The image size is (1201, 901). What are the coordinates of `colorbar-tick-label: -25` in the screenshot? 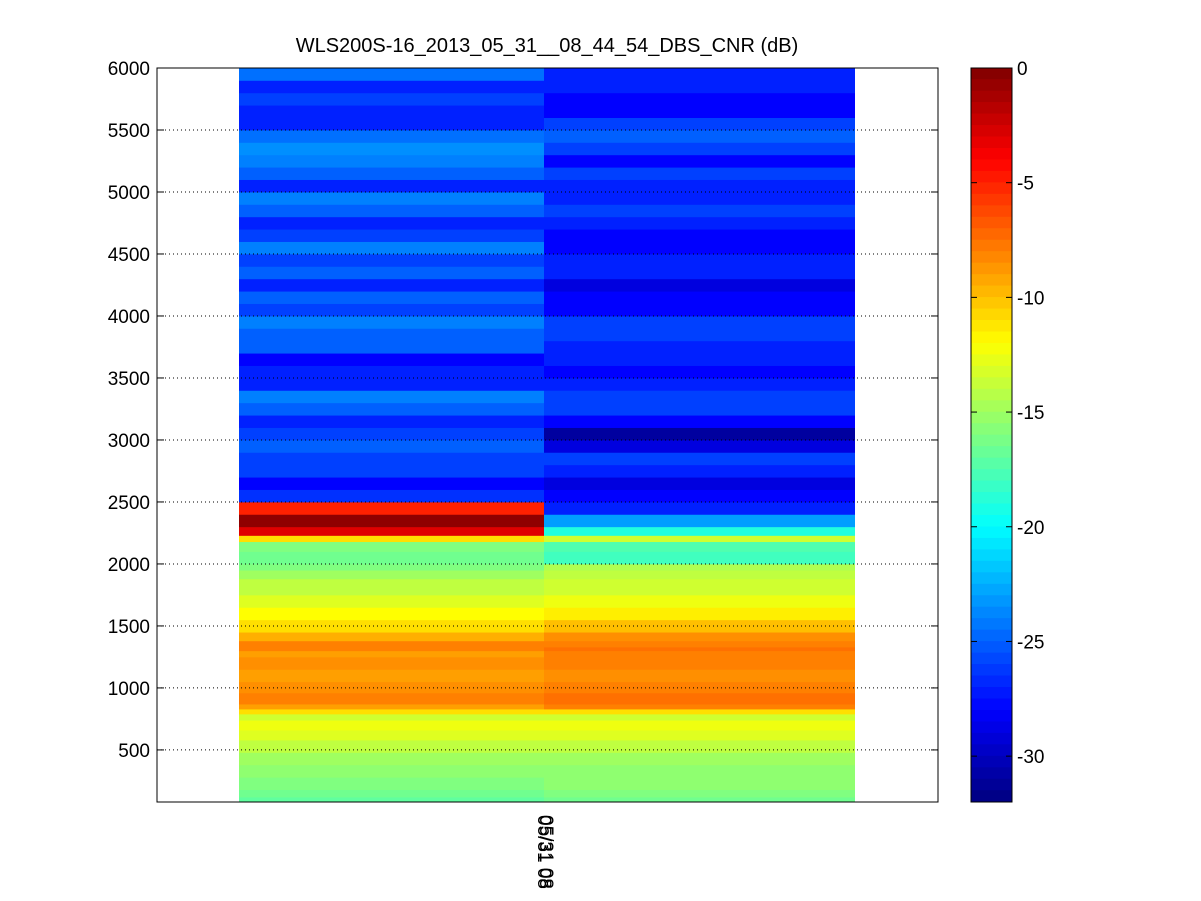 It's located at (1030, 642).